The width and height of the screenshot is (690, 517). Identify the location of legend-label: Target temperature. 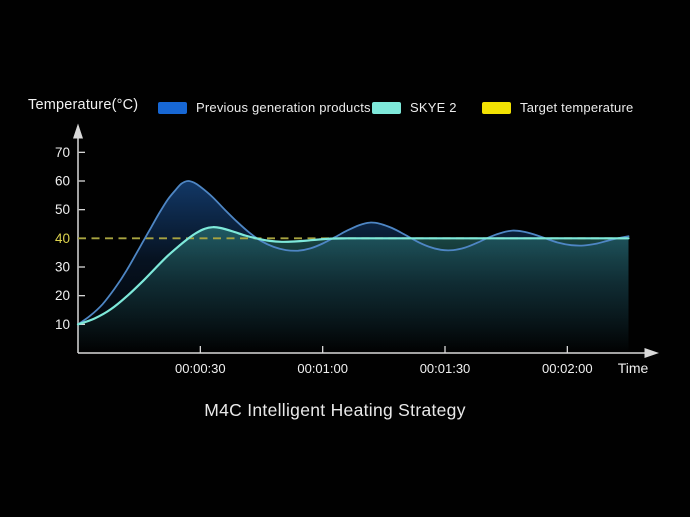
(577, 107).